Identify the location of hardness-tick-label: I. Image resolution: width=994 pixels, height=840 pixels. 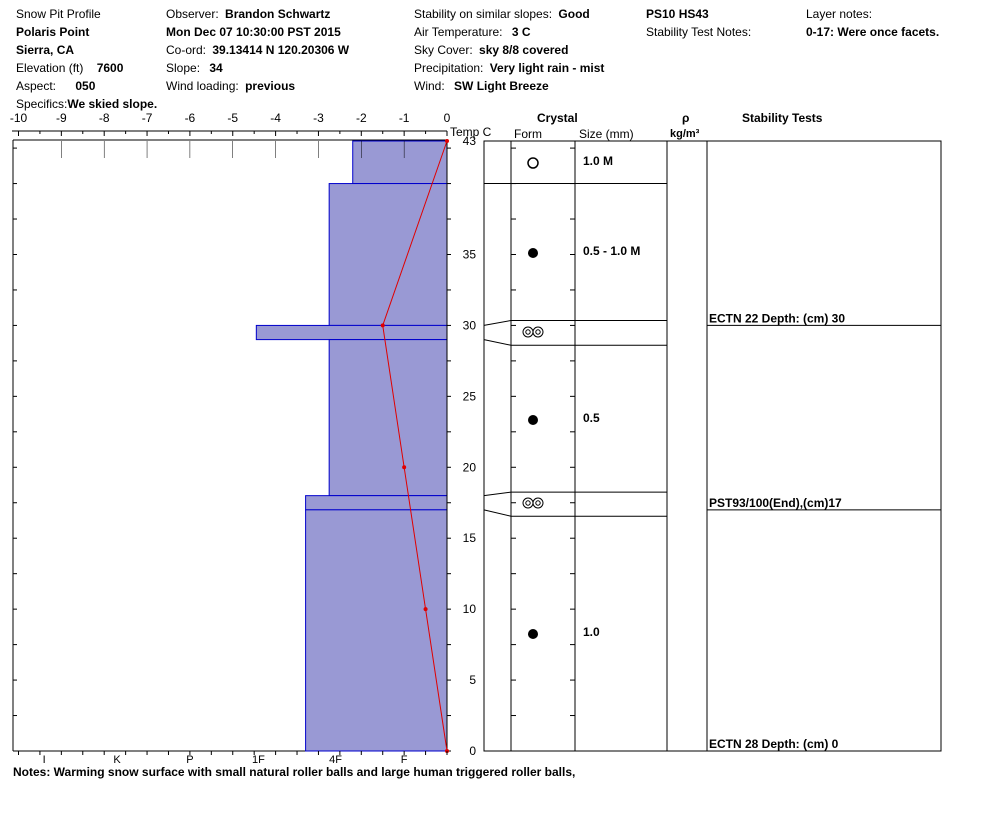
(44, 760).